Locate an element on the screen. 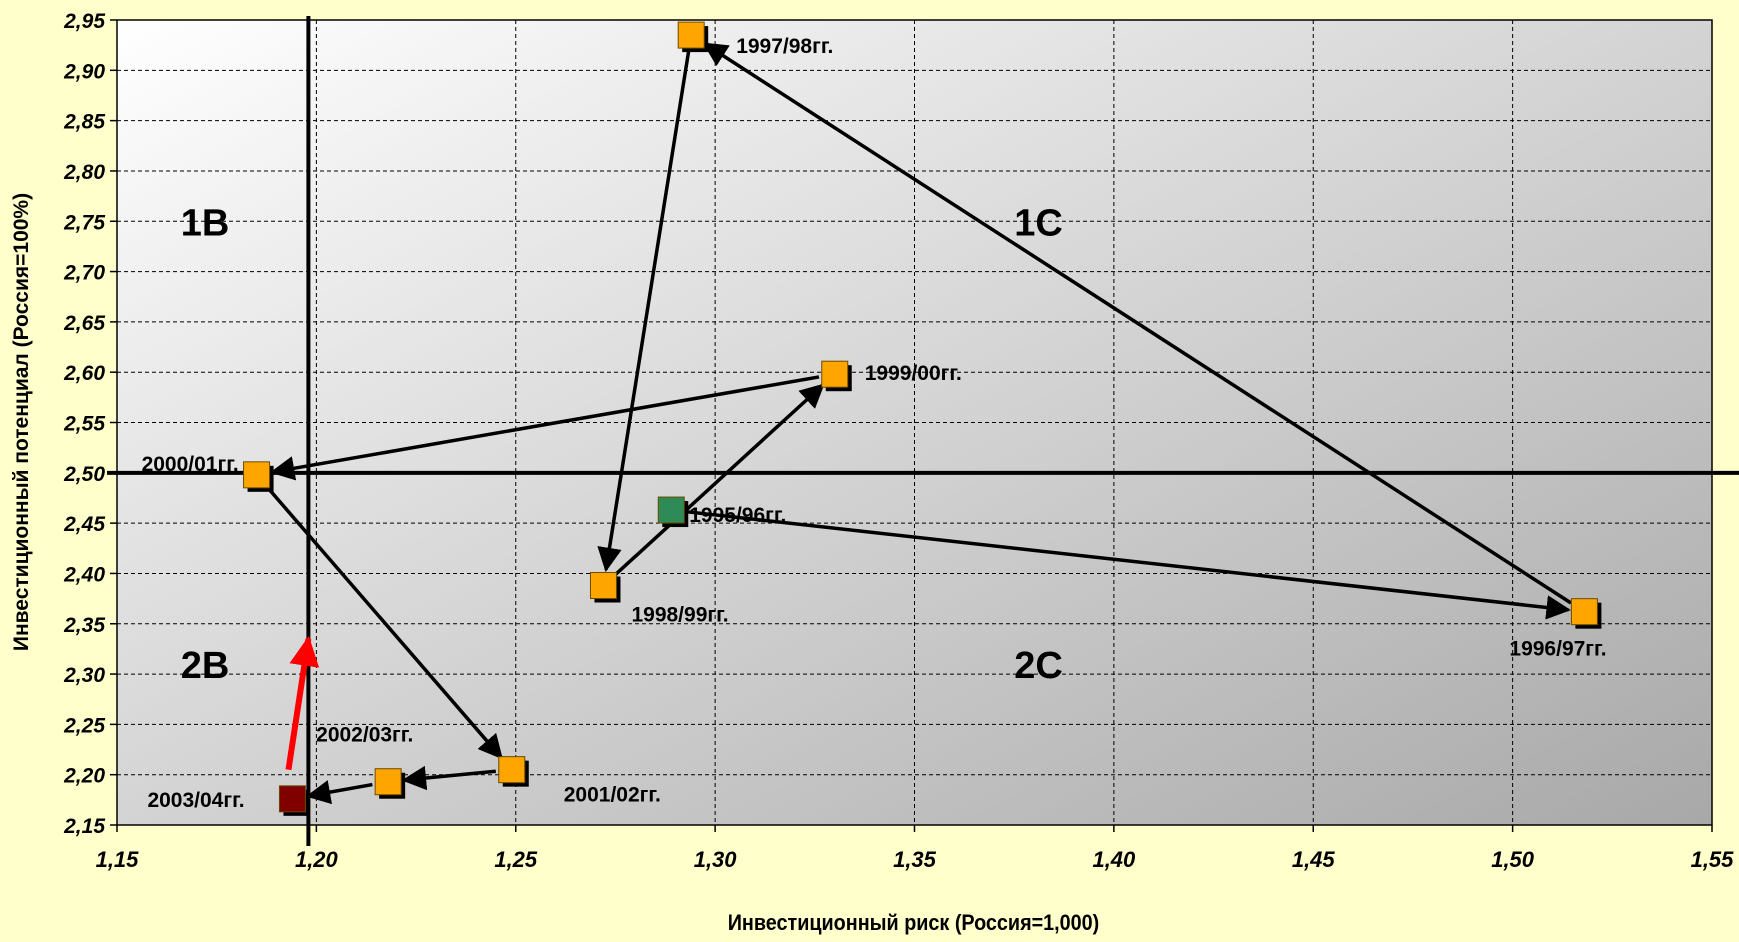 Image resolution: width=1739 pixels, height=942 pixels. y-tick-label: 2,60 is located at coordinates (84, 373).